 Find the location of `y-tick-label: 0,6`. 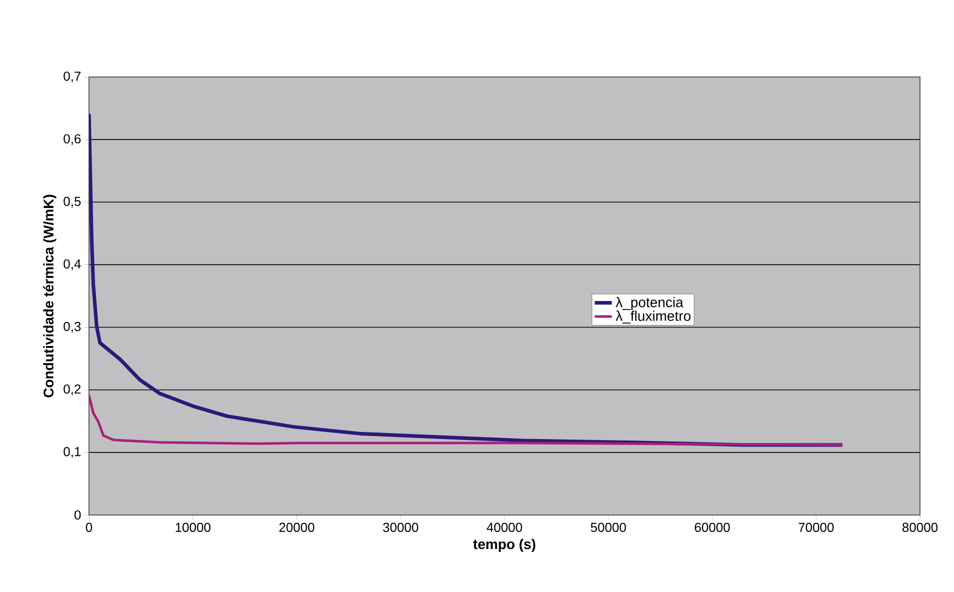

y-tick-label: 0,6 is located at coordinates (72, 139).